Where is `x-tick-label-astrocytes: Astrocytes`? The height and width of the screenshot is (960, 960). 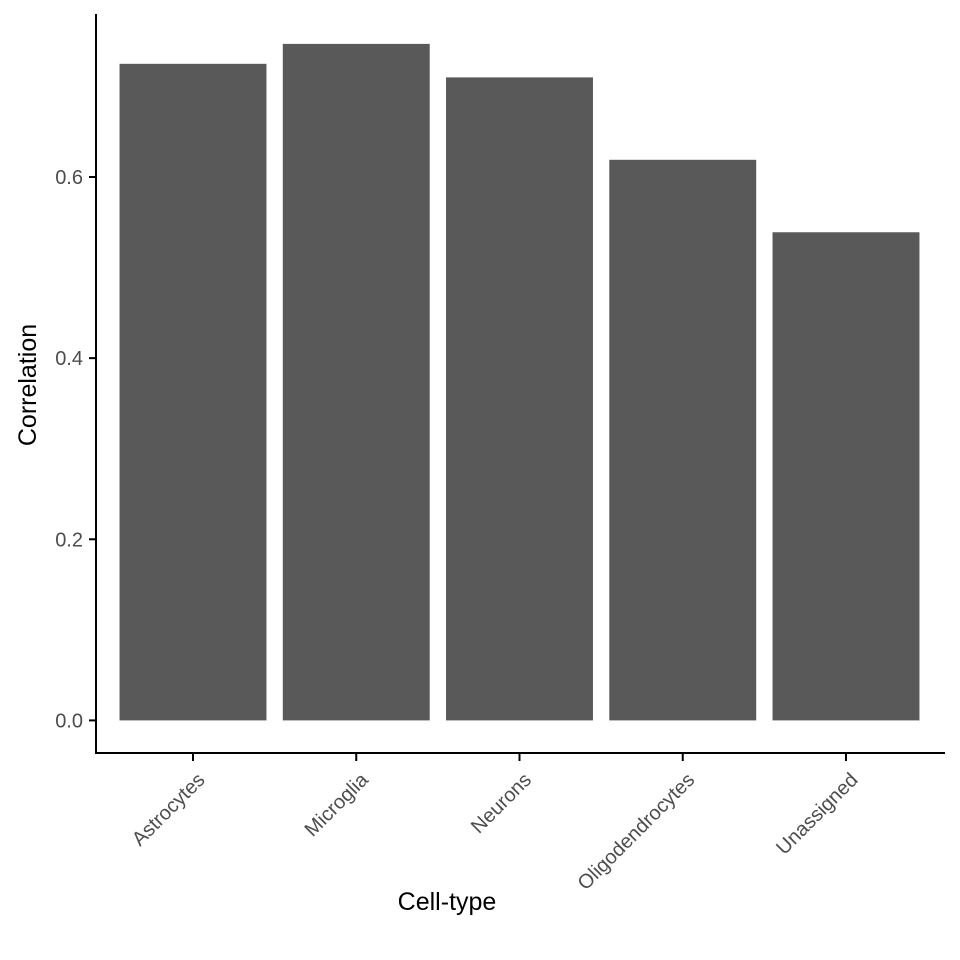 x-tick-label-astrocytes: Astrocytes is located at coordinates (169, 810).